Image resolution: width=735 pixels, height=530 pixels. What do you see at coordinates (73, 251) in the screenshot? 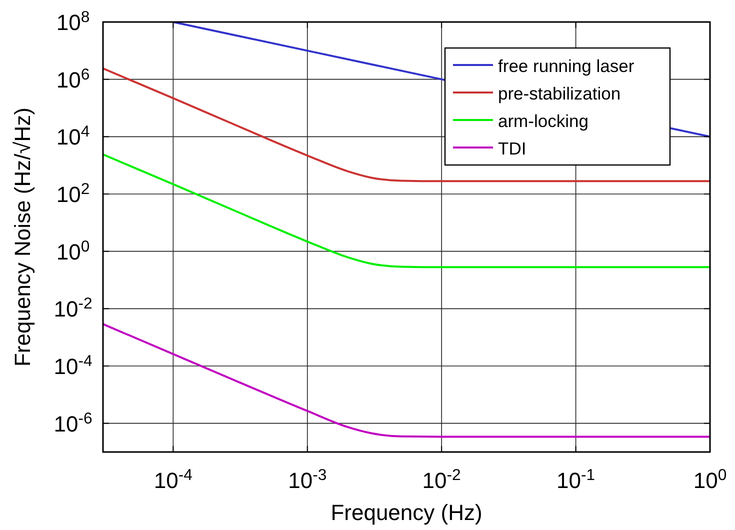
I see `y-tick-label: 10$^{0}$` at bounding box center [73, 251].